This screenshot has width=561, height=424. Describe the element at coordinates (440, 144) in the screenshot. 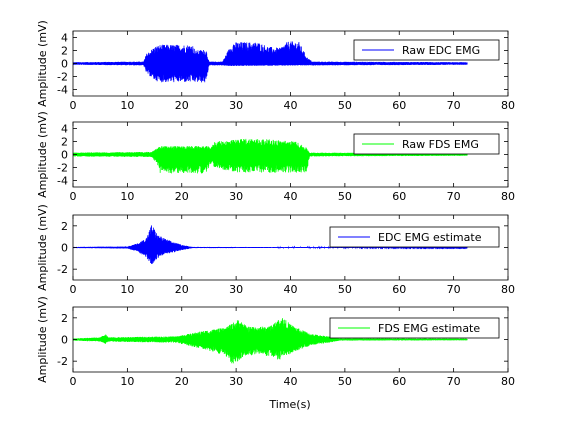

I see `legend-label: Raw FDS EMG` at that location.